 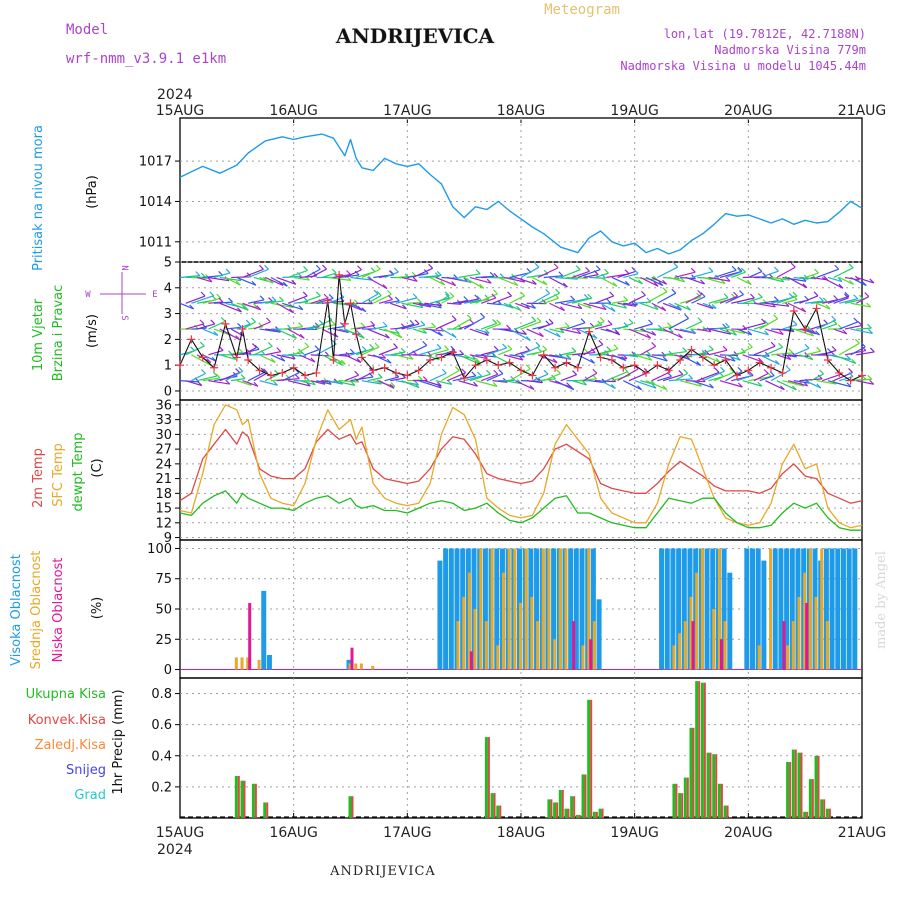 What do you see at coordinates (862, 833) in the screenshot?
I see `time-tick-label: 21AUG` at bounding box center [862, 833].